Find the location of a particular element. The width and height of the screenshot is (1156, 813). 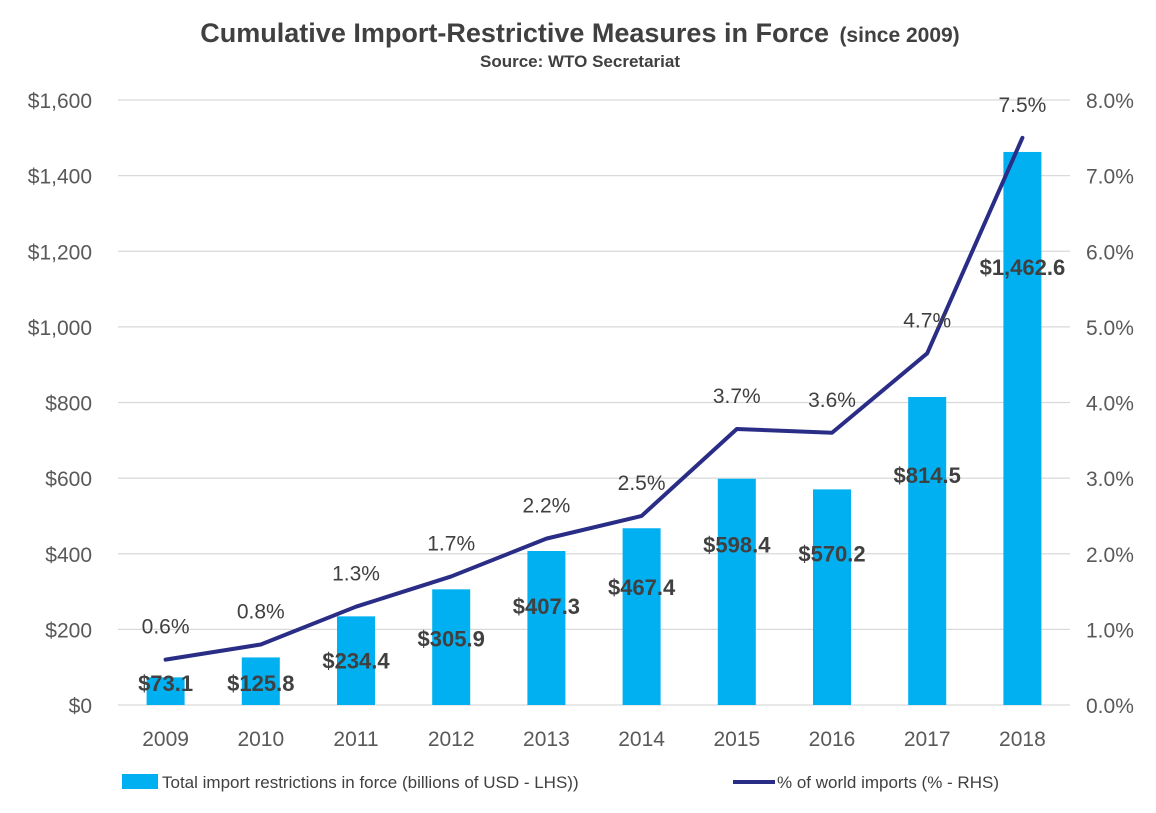

x-axis-tick-label: 2018 is located at coordinates (1022, 739).